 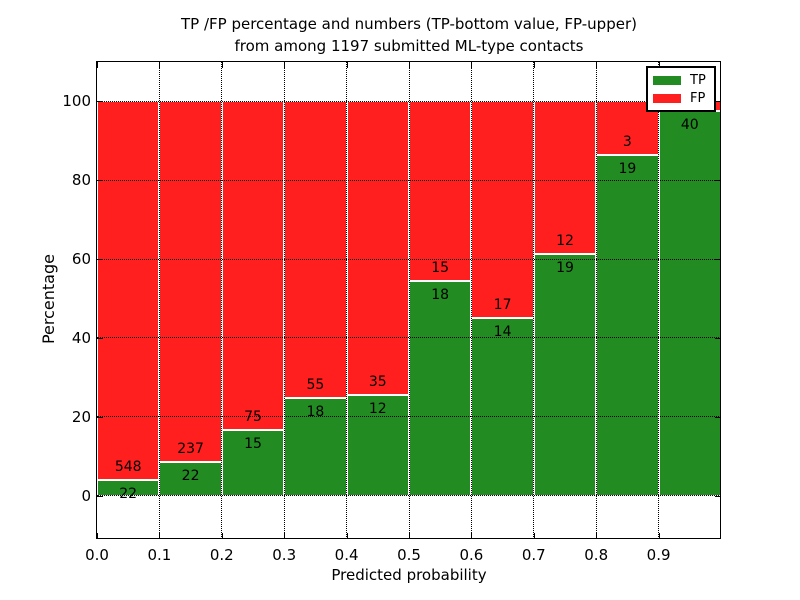 What do you see at coordinates (667, 98) in the screenshot?
I see `fp-color-swatch` at bounding box center [667, 98].